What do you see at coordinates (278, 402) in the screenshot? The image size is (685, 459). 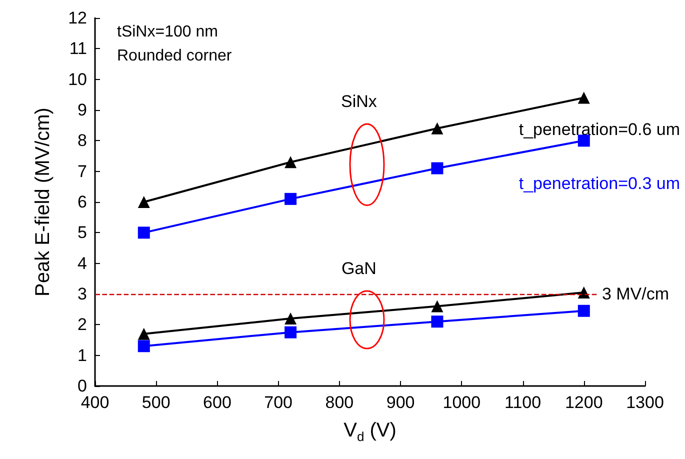 I see `x-tick-label: 700` at bounding box center [278, 402].